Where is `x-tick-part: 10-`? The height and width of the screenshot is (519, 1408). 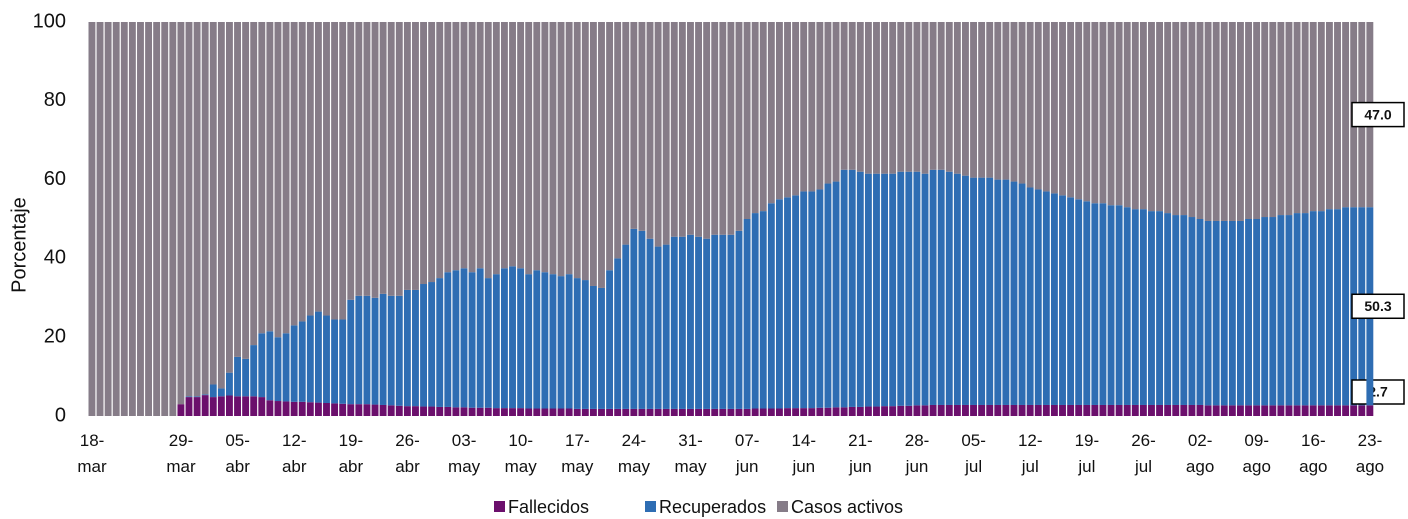 x-tick-part: 10- is located at coordinates (520, 440).